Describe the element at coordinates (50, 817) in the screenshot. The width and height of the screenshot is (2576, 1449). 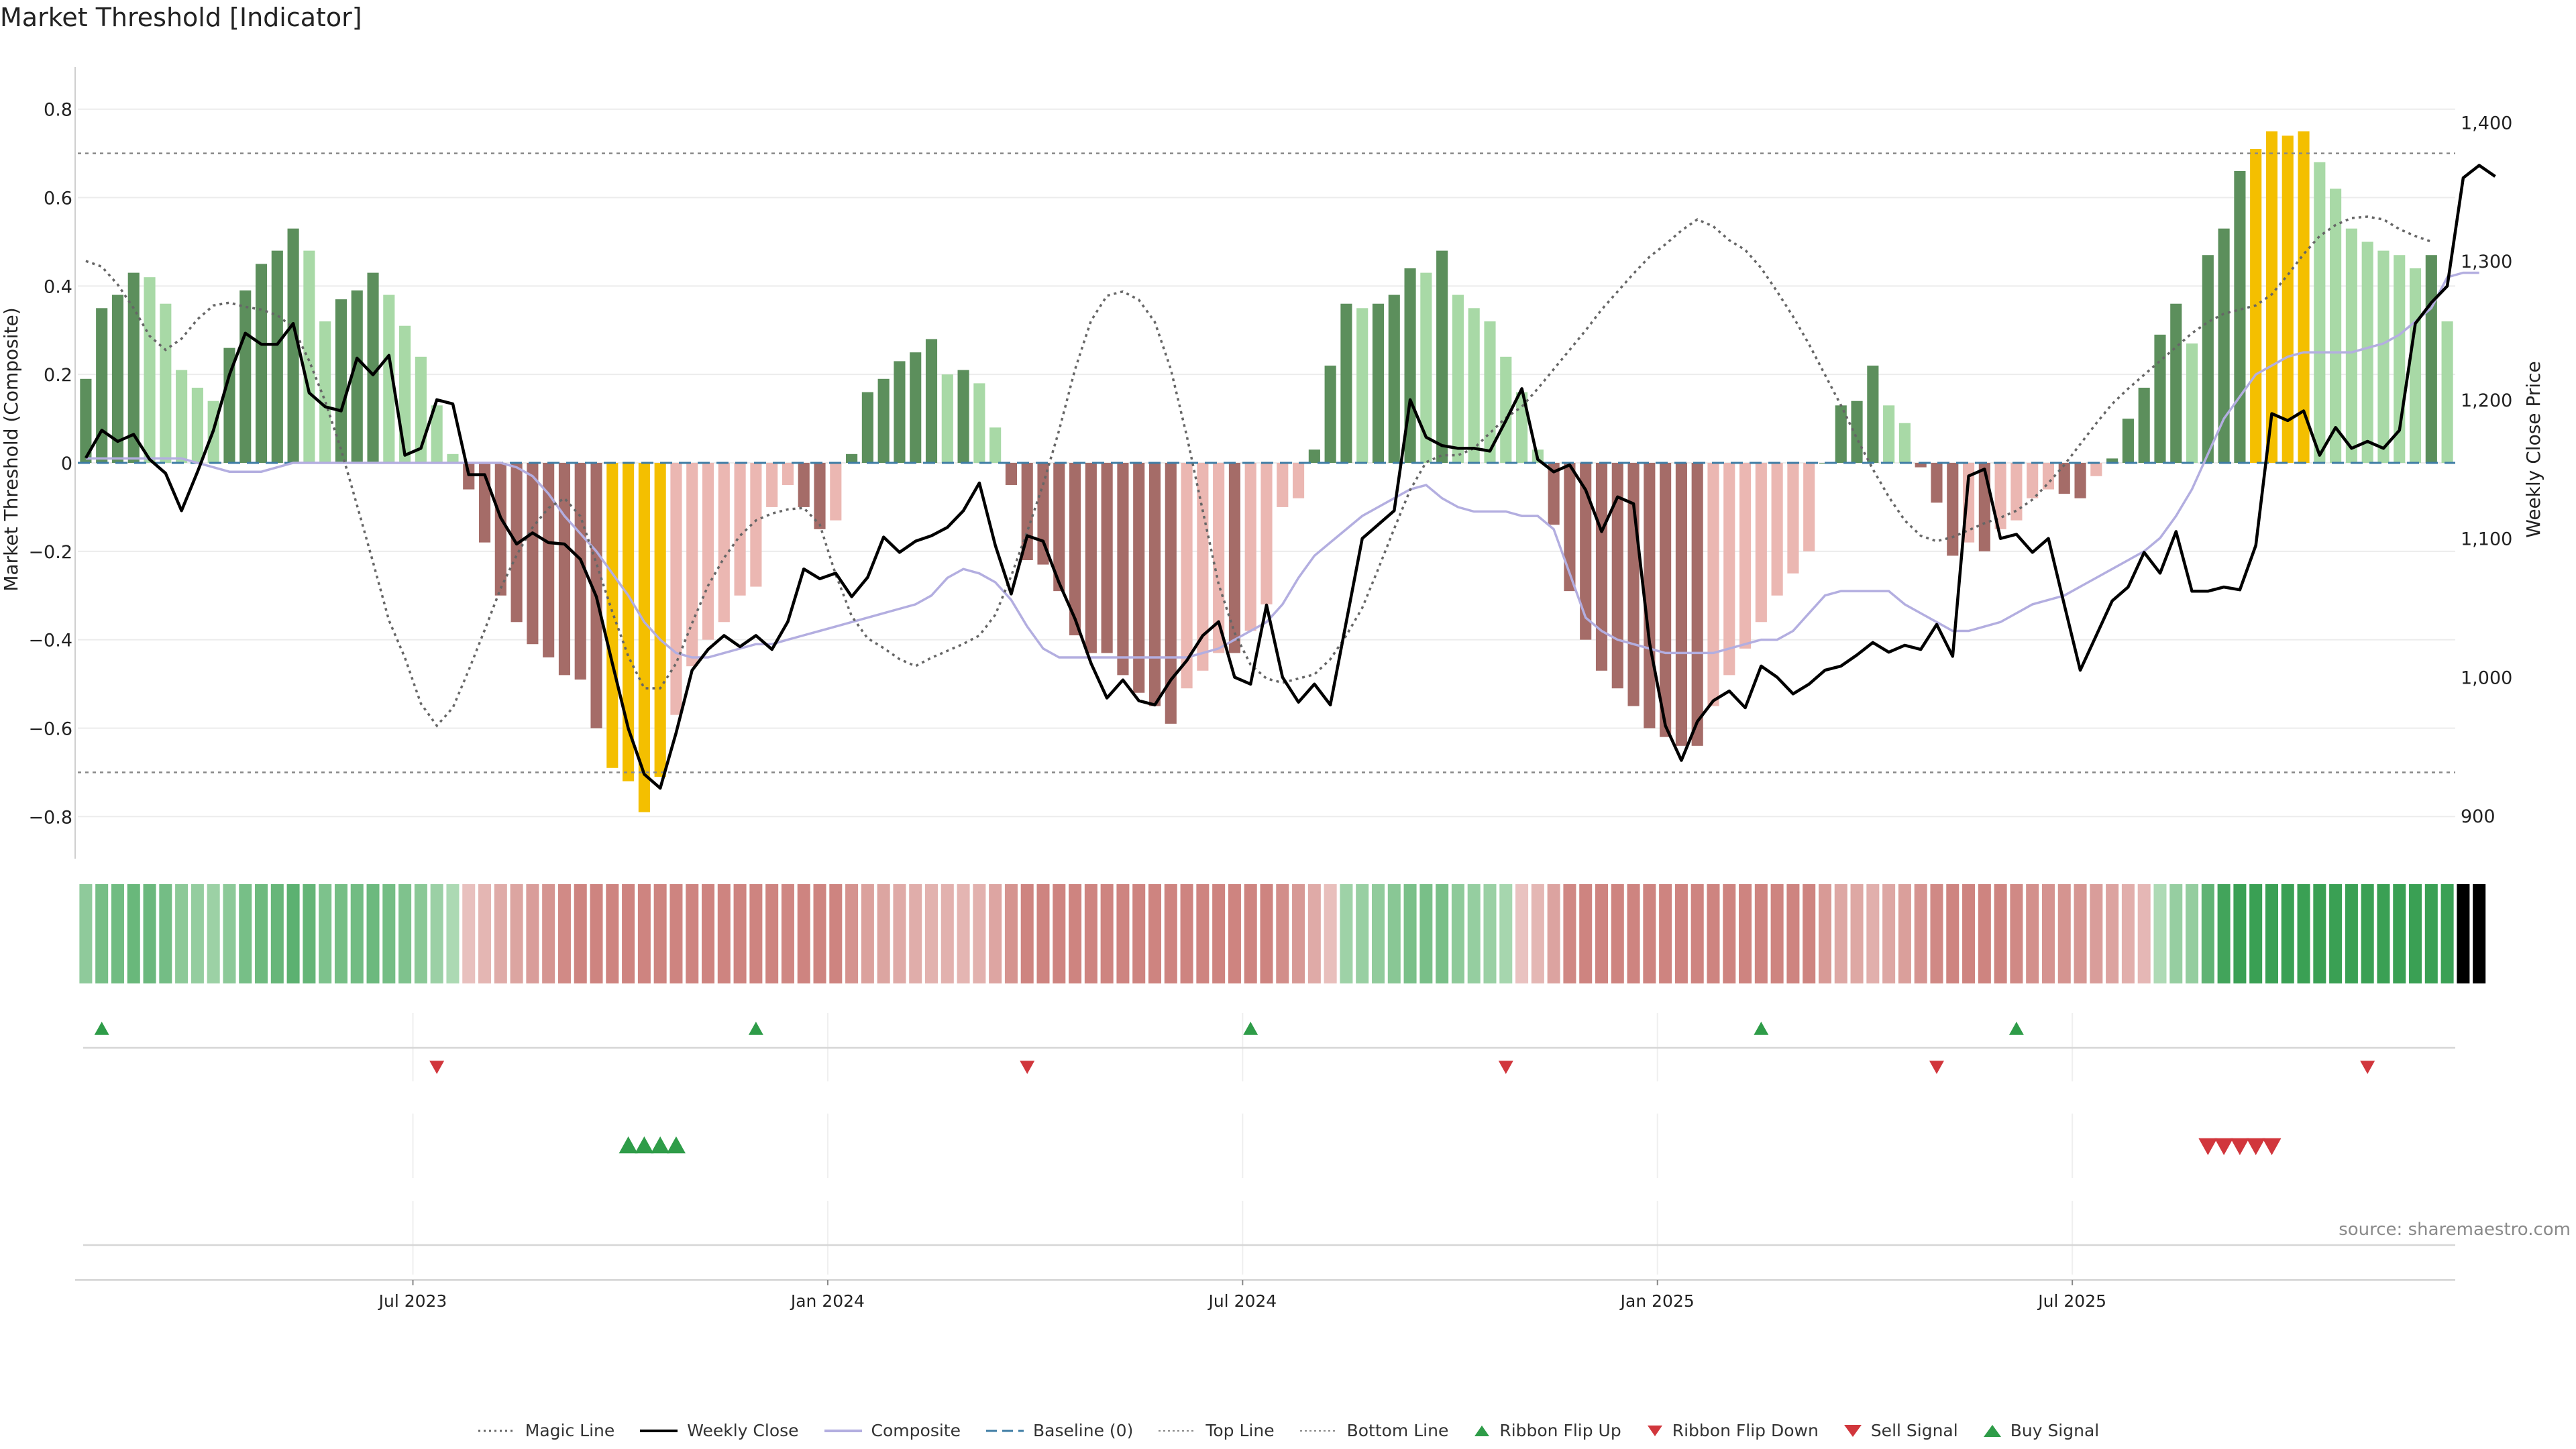
I see `y-tick-label-left: −0.8` at that location.